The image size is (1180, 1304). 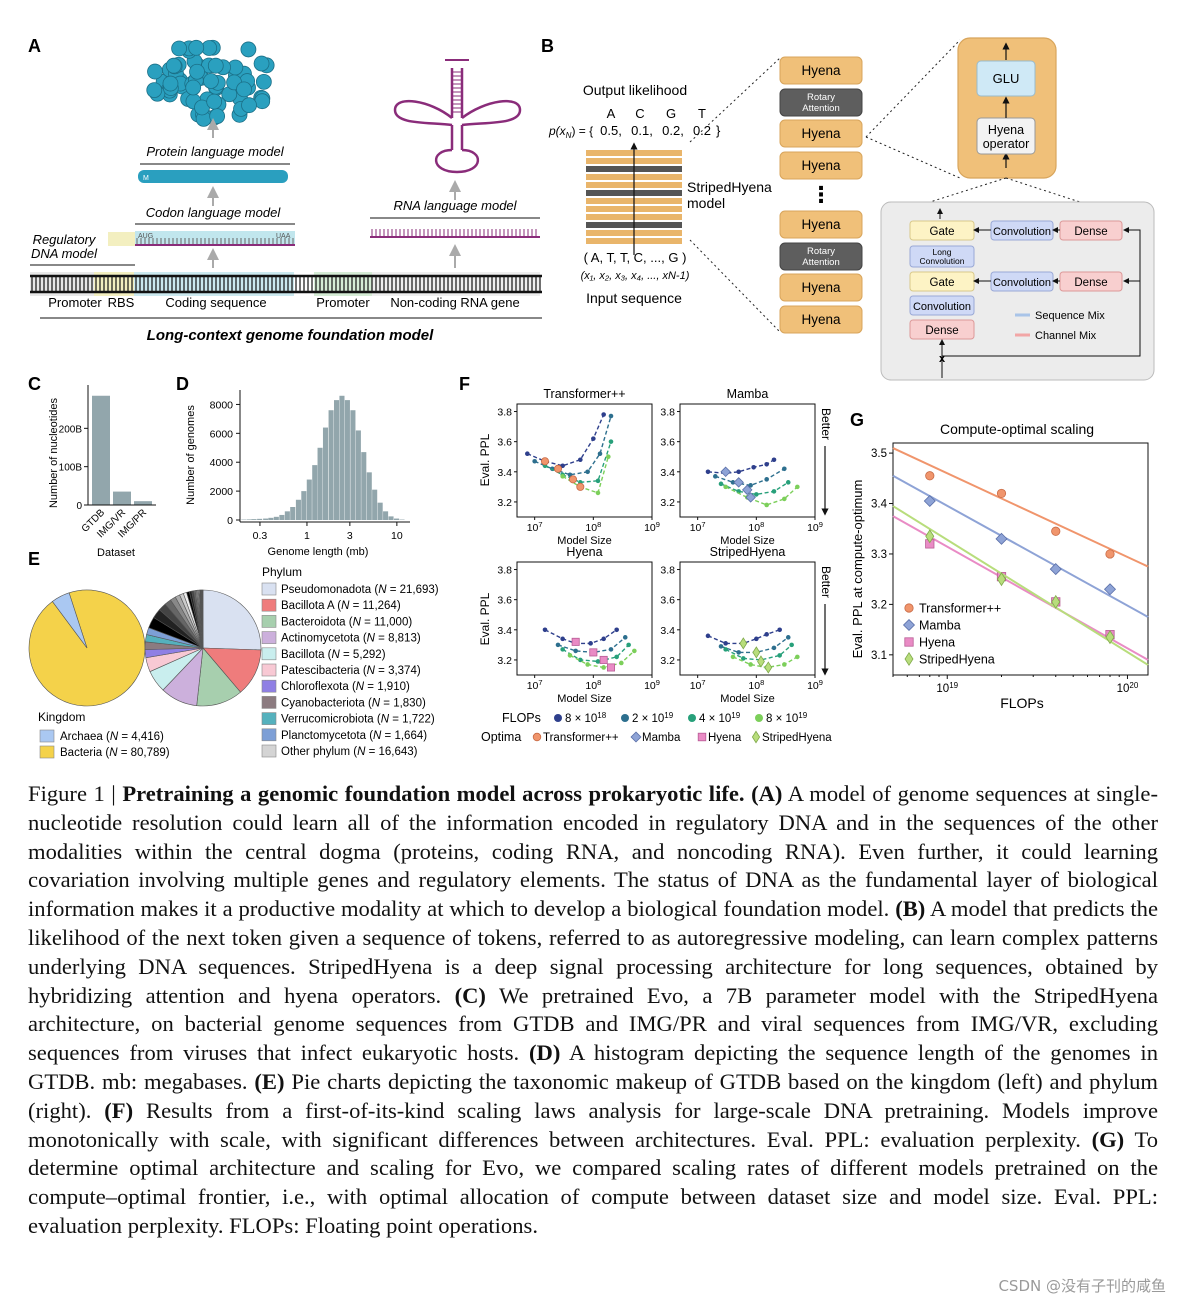 I want to click on g-xtick: 1019, so click(x=947, y=688).